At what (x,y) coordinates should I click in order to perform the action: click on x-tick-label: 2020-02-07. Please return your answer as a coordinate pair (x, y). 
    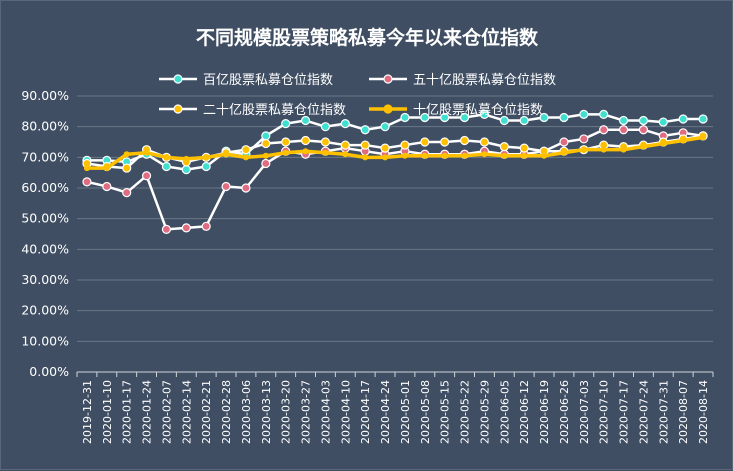
    Looking at the image, I should click on (166, 412).